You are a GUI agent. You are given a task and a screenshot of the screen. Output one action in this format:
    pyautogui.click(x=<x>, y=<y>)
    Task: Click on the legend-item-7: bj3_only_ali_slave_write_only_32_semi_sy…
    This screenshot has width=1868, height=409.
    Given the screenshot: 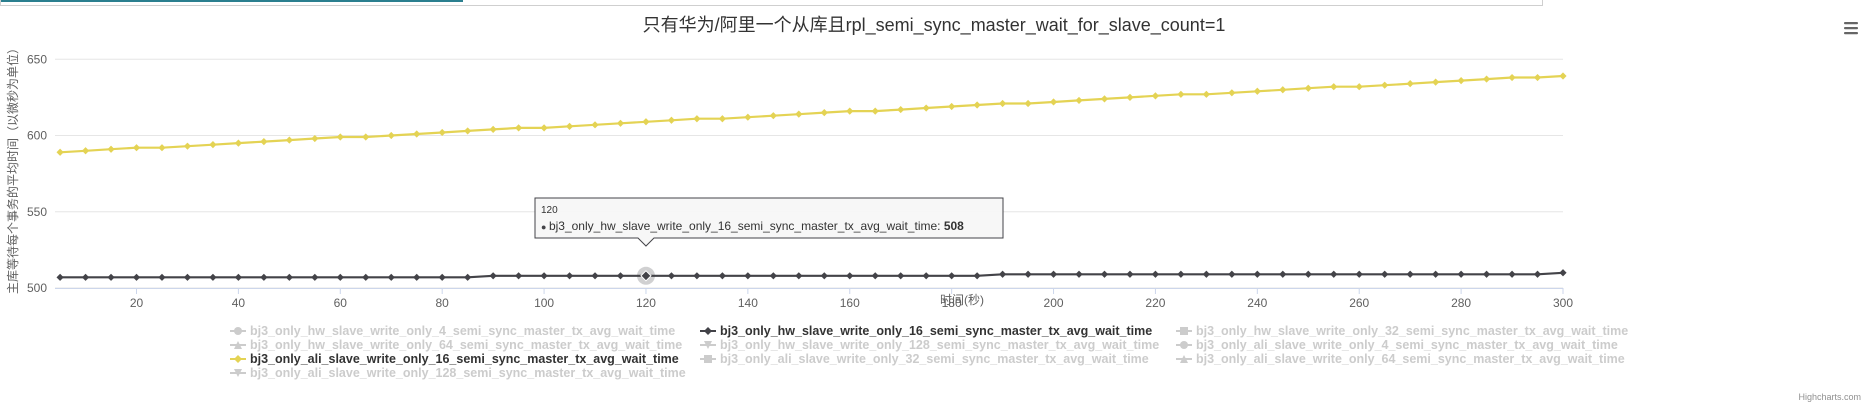 What is the action you would take?
    pyautogui.click(x=924, y=359)
    